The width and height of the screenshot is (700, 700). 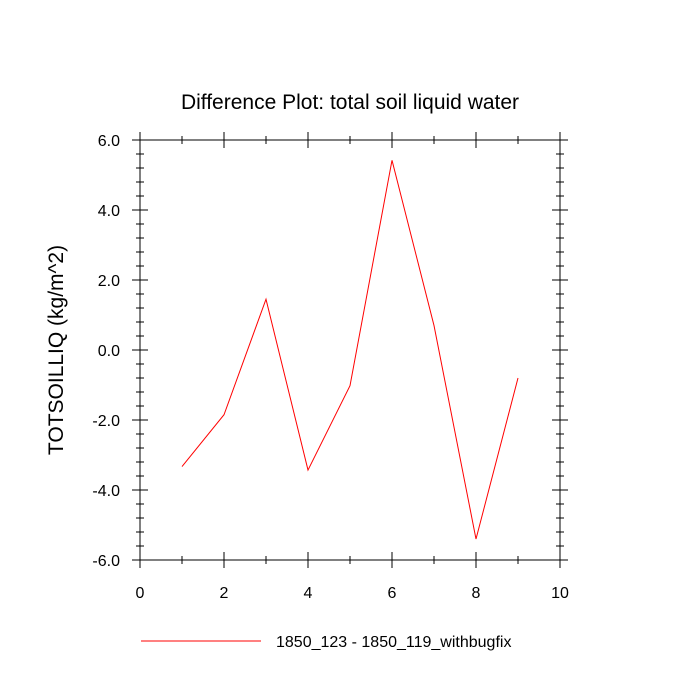 I want to click on x-tick-label: 2, so click(x=224, y=593).